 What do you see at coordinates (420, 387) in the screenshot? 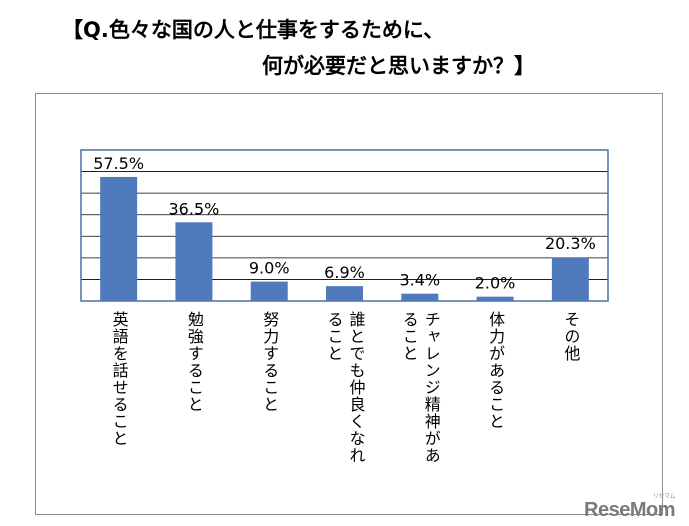
I see `category-label: チャレンジ精神があ ること` at bounding box center [420, 387].